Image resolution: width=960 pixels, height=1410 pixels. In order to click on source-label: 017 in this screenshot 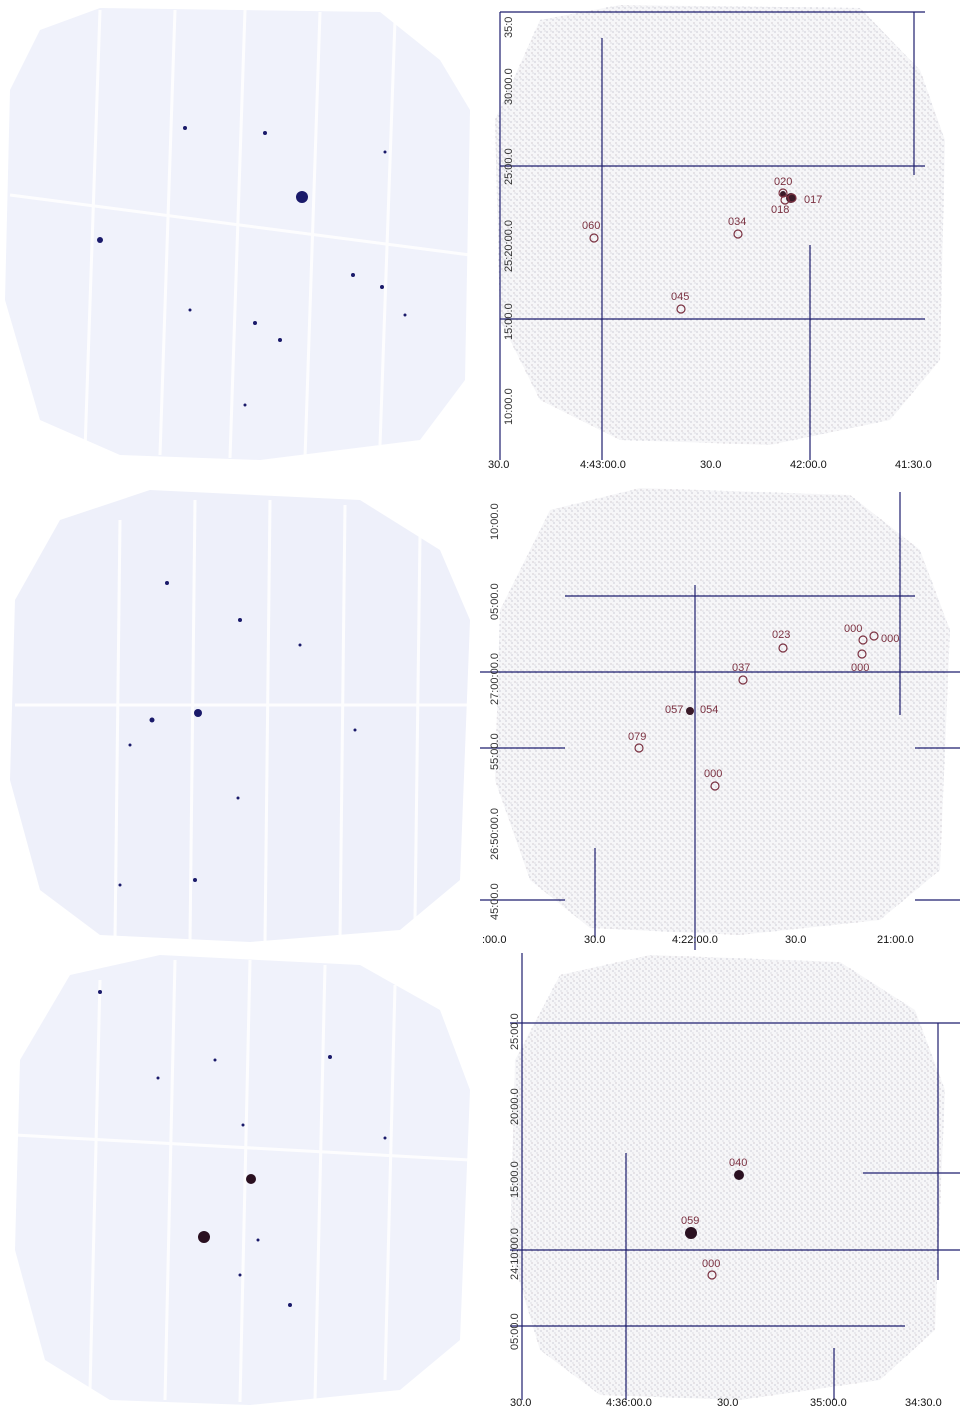, I will do `click(813, 200)`.